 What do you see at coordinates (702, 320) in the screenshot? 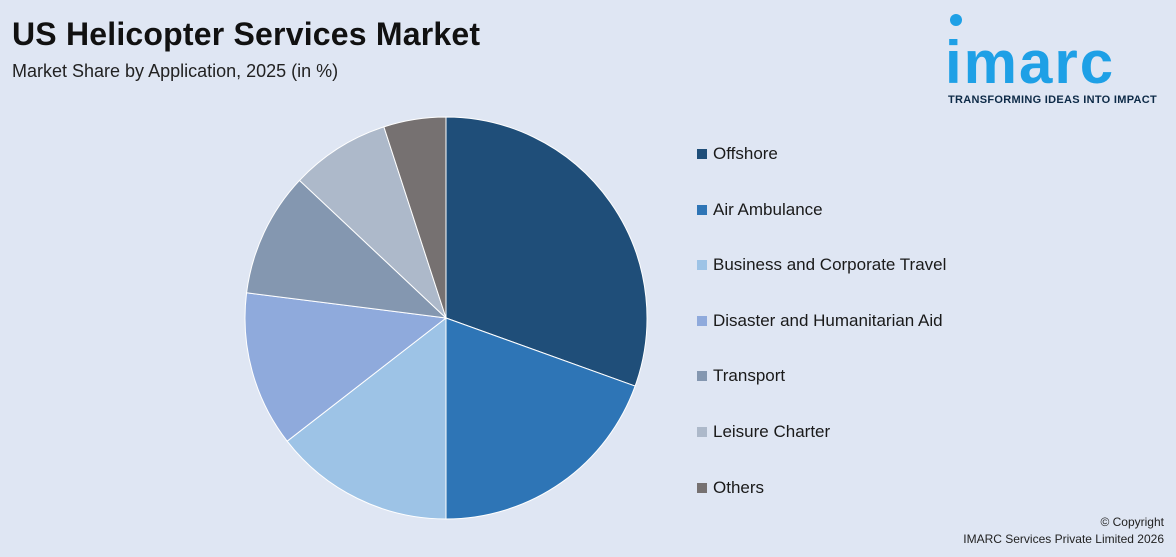
I see `legend-swatch-disaster-and-humanitarian-aid` at bounding box center [702, 320].